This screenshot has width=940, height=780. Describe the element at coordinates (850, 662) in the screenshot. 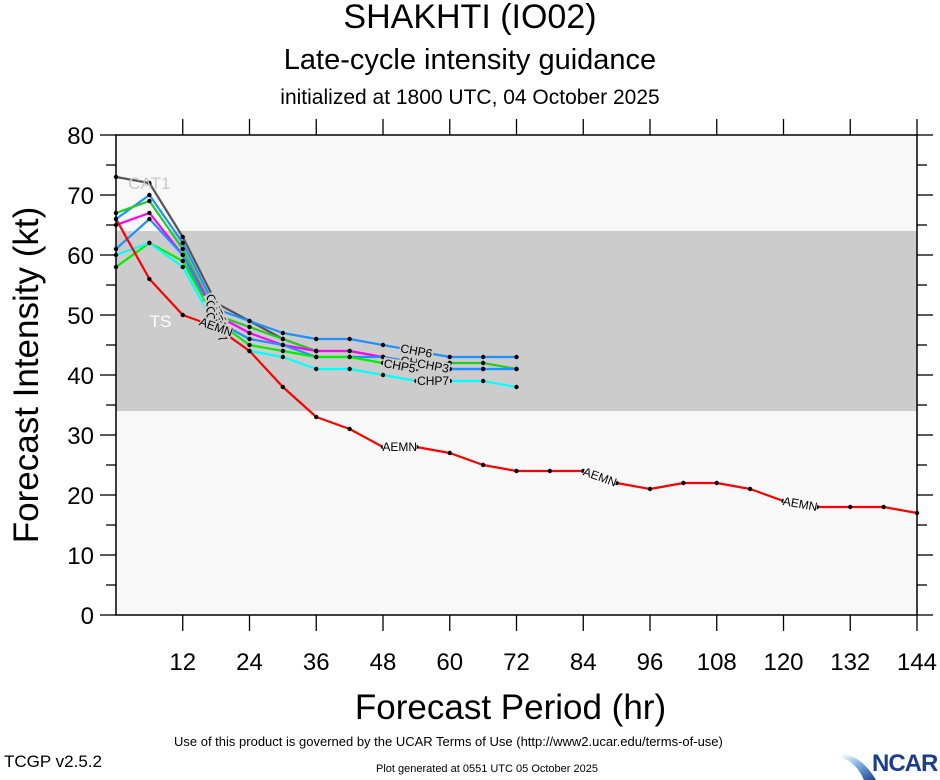

I see `x-tick-label: 132` at that location.